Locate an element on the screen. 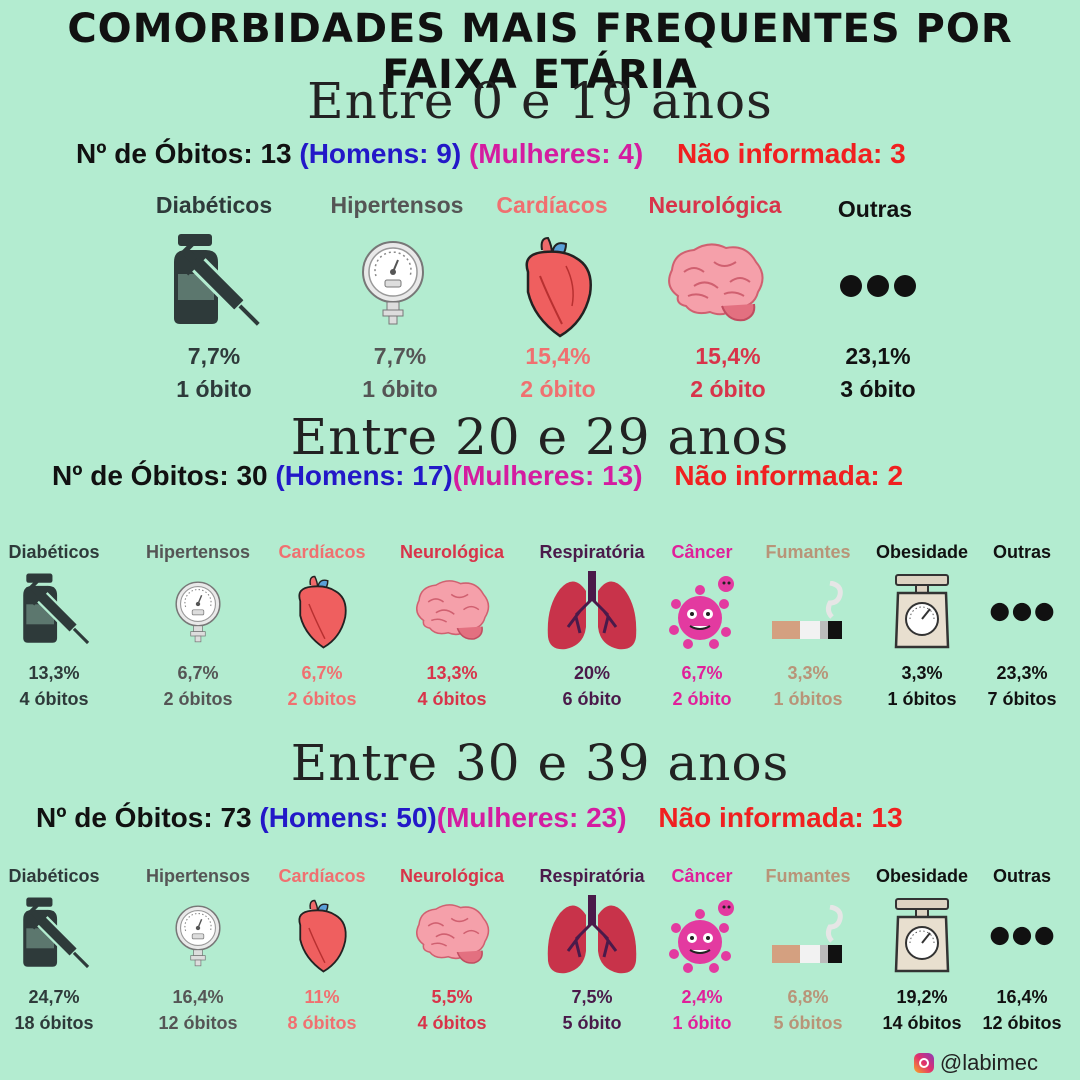 The width and height of the screenshot is (1080, 1080). item-count: 8 óbitos is located at coordinates (322, 1023).